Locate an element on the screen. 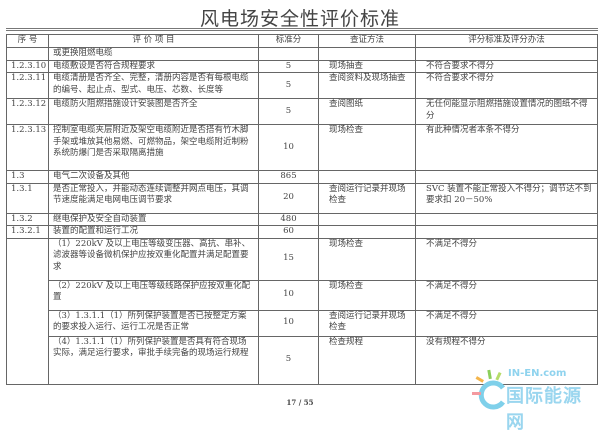  header-criteria: 评分标准及评分办法 is located at coordinates (506, 41).